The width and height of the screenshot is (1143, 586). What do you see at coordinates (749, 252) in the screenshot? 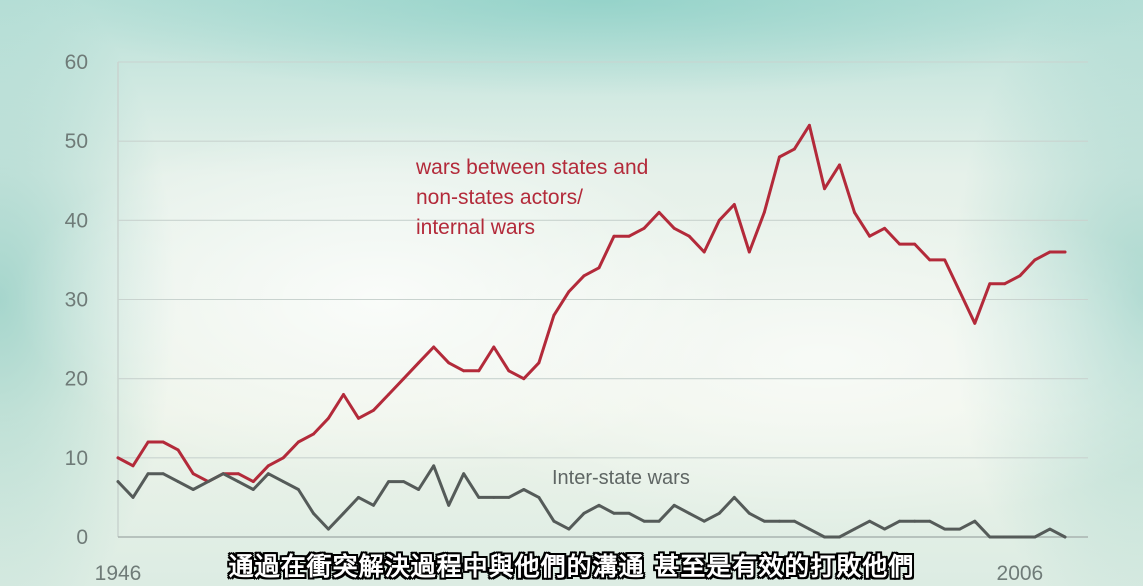
I see `data-point-0-1988` at bounding box center [749, 252].